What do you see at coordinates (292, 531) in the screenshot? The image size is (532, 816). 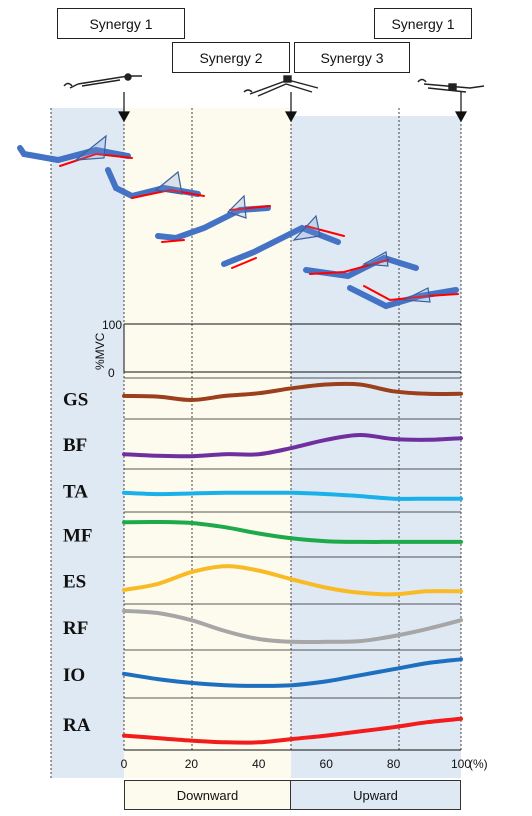 I see `emg-line-mf` at bounding box center [292, 531].